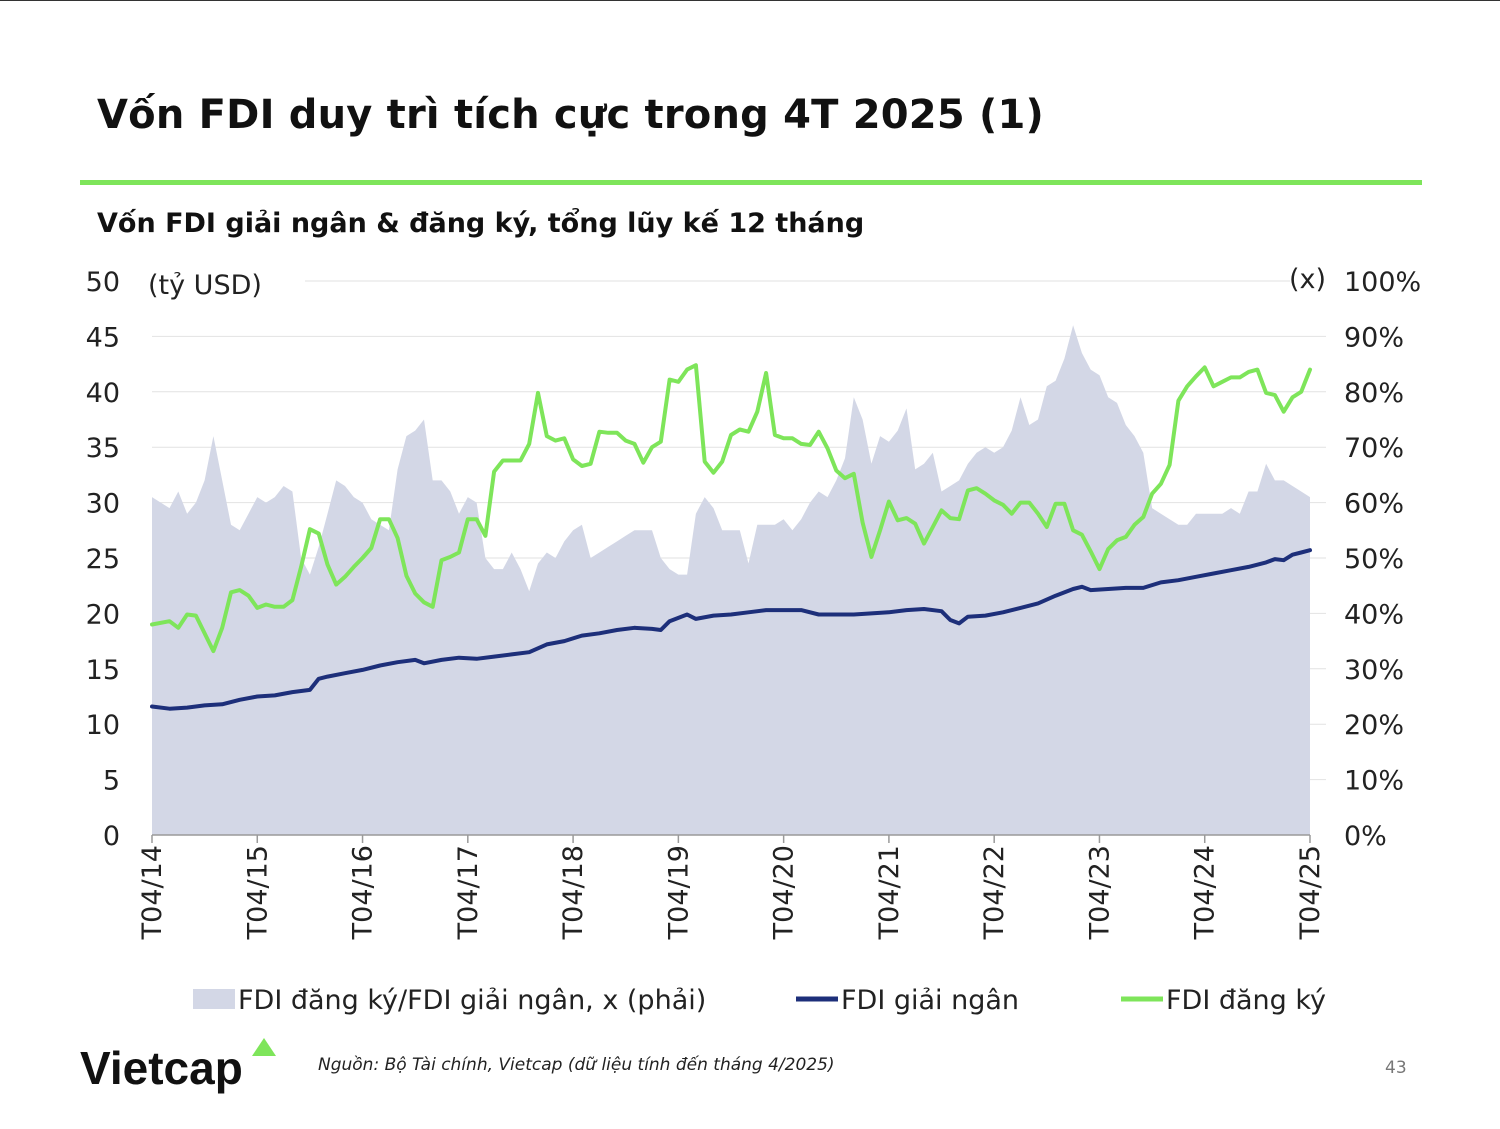  Describe the element at coordinates (152, 892) in the screenshot. I see `x-tick-label: T04/14` at that location.